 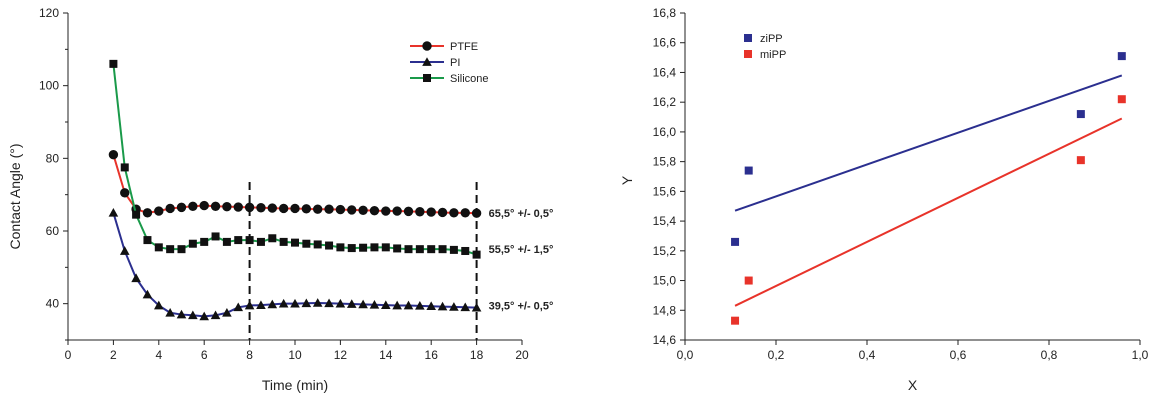 I want to click on x-axis-label: Time (min), so click(x=295, y=385).